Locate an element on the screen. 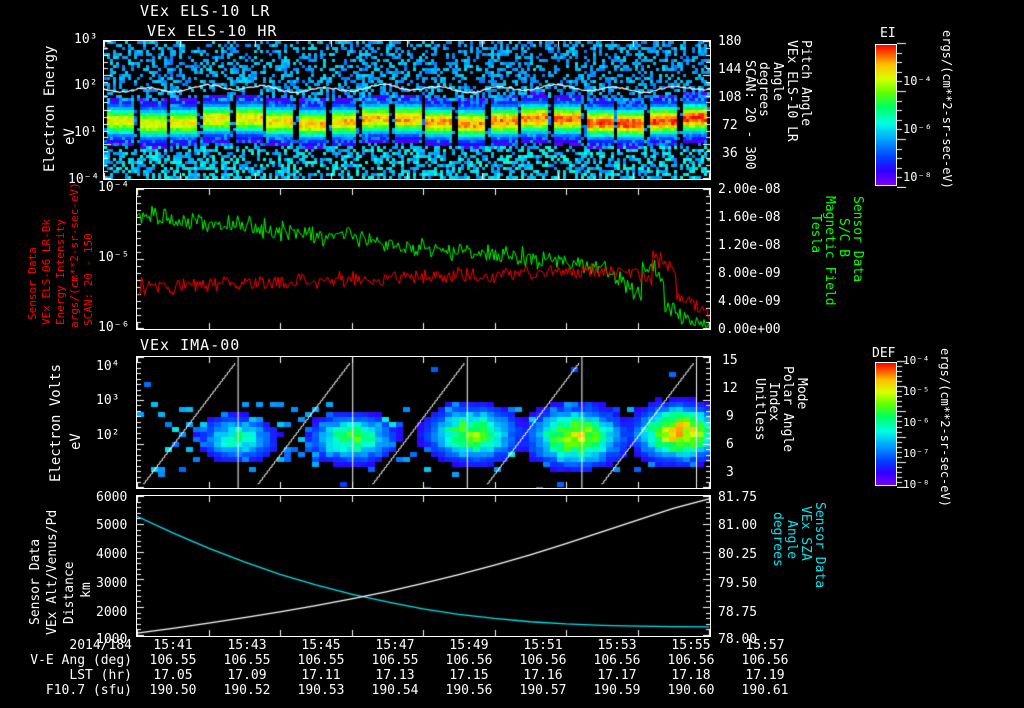 This screenshot has height=708, width=1024. colorbar3-tick-2: 10⁻⁵ is located at coordinates (916, 391).